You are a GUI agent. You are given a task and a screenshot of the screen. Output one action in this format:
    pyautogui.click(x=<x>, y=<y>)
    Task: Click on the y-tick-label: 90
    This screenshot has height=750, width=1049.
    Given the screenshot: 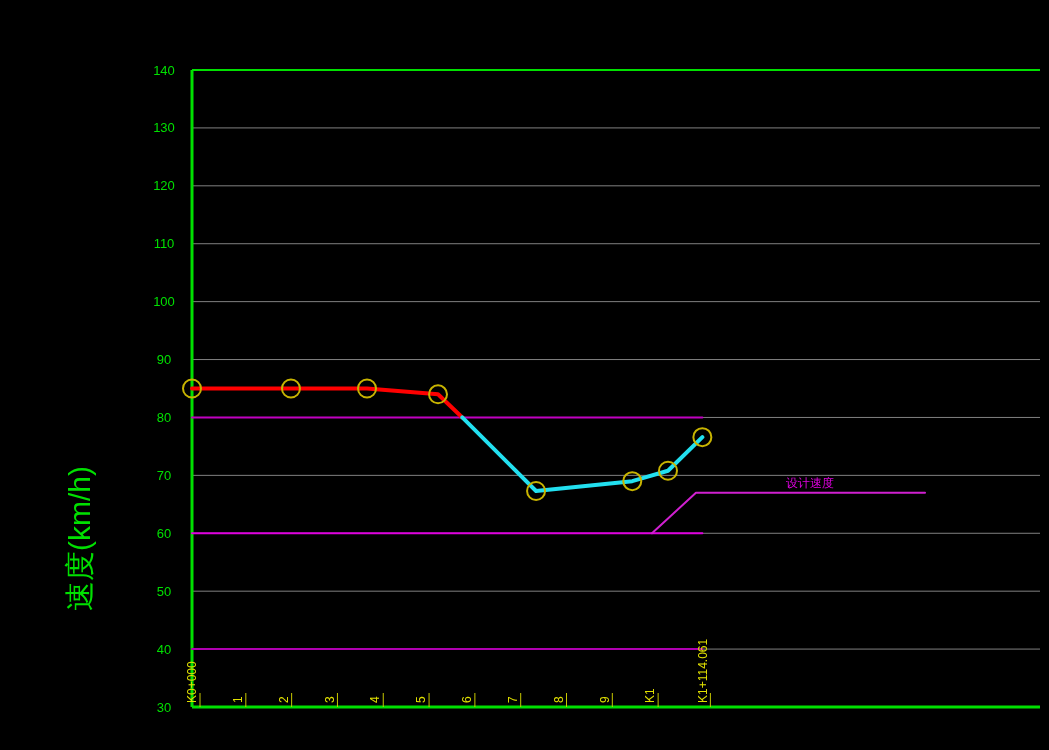 What is the action you would take?
    pyautogui.click(x=164, y=360)
    